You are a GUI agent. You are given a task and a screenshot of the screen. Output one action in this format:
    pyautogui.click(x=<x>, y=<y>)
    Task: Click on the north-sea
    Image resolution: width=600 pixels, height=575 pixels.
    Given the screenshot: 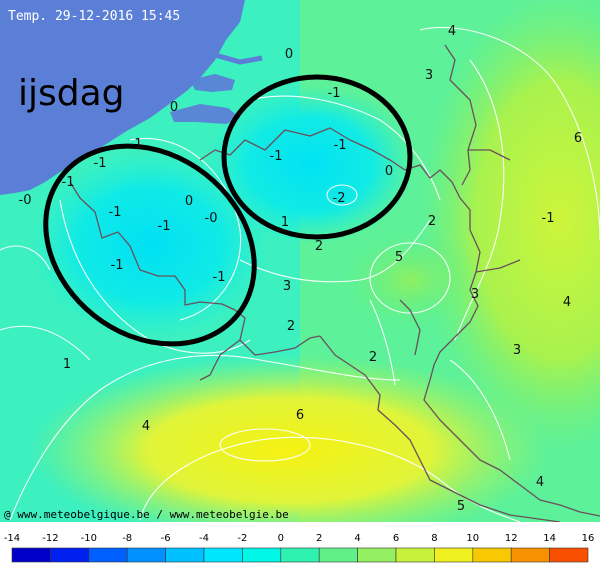 What is the action you would take?
    pyautogui.click(x=122, y=97)
    